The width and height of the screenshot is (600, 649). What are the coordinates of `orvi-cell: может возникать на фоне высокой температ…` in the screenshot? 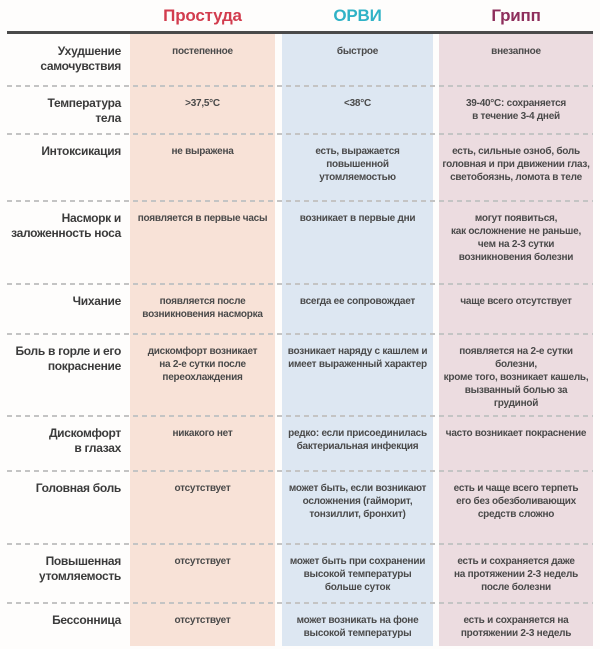 It's located at (357, 627).